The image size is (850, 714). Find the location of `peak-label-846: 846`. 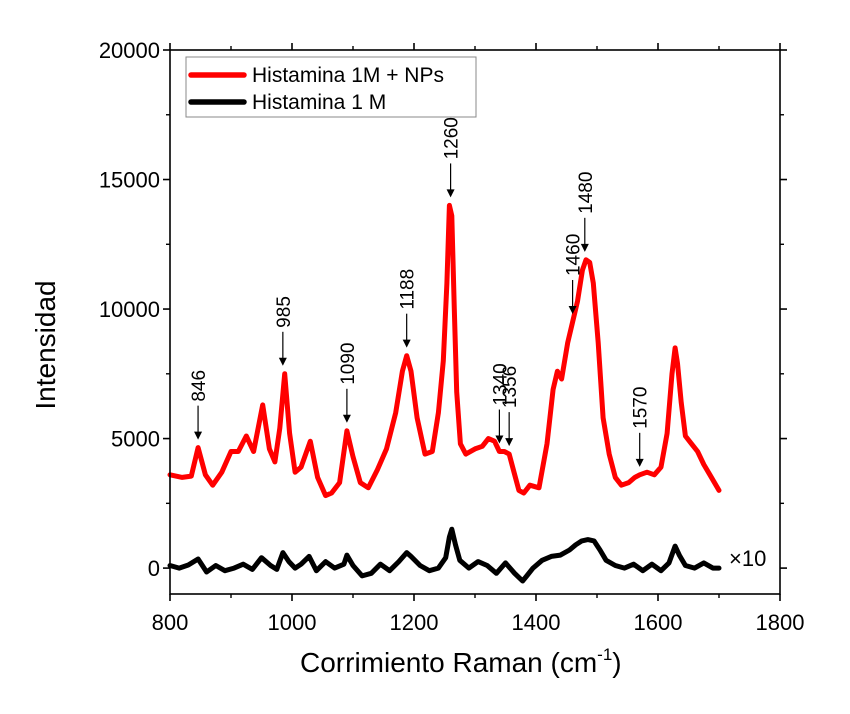

peak-label-846: 846 is located at coordinates (199, 386).